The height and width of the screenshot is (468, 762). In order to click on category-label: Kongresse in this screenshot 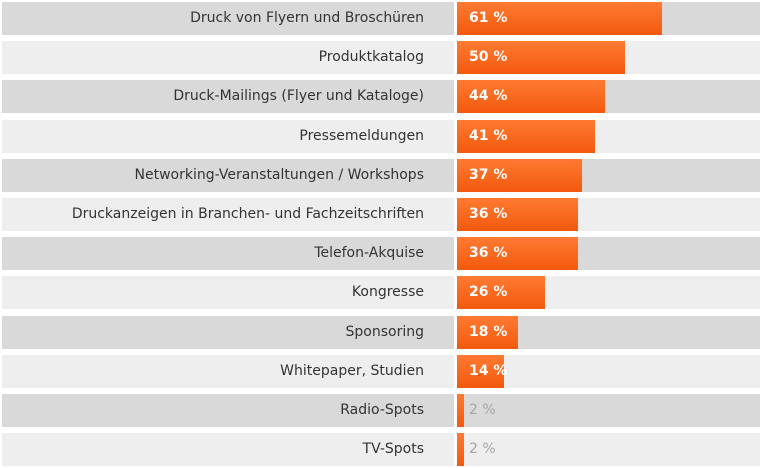, I will do `click(387, 292)`.